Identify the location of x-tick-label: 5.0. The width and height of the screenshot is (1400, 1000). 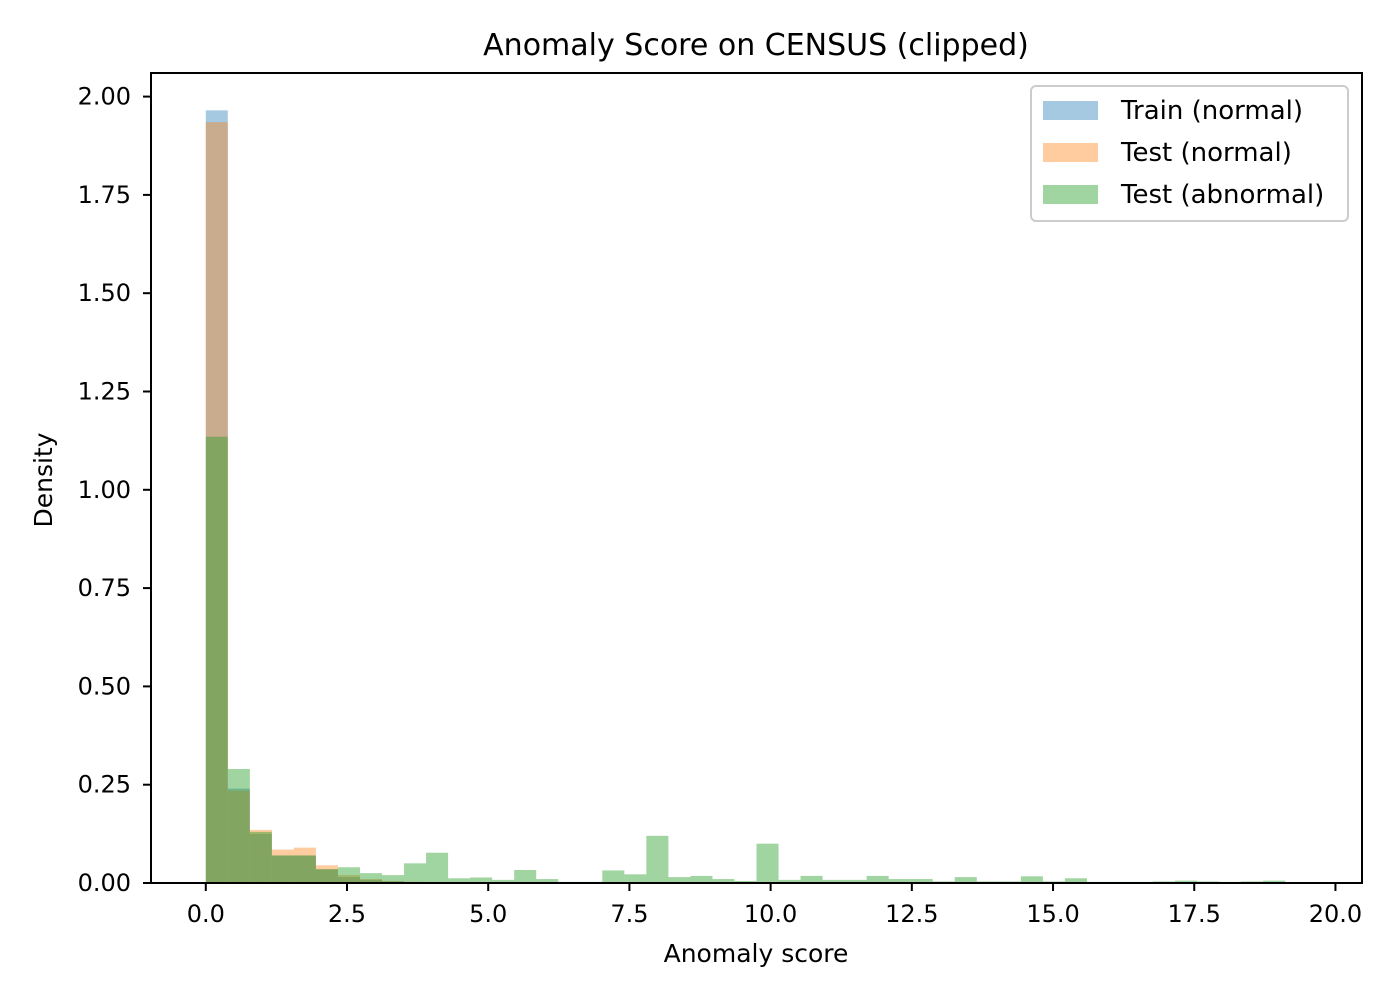
(488, 914).